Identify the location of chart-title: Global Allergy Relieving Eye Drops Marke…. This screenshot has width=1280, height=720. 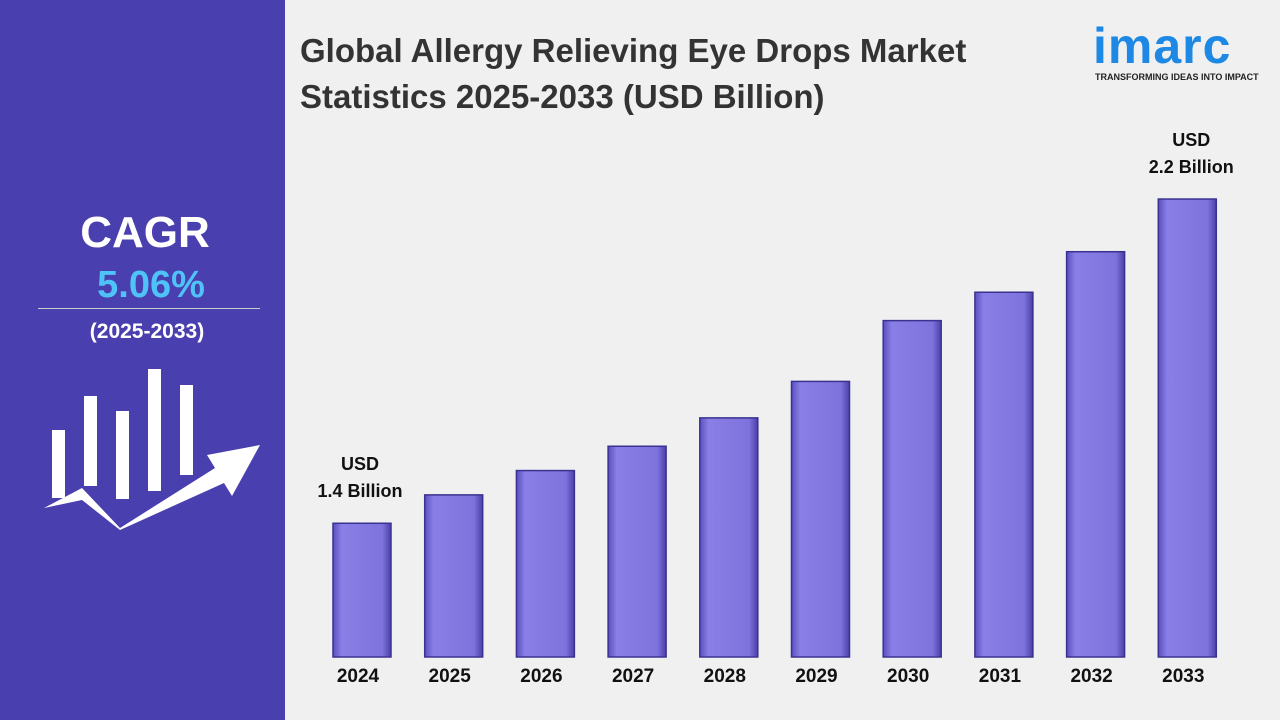
(633, 73).